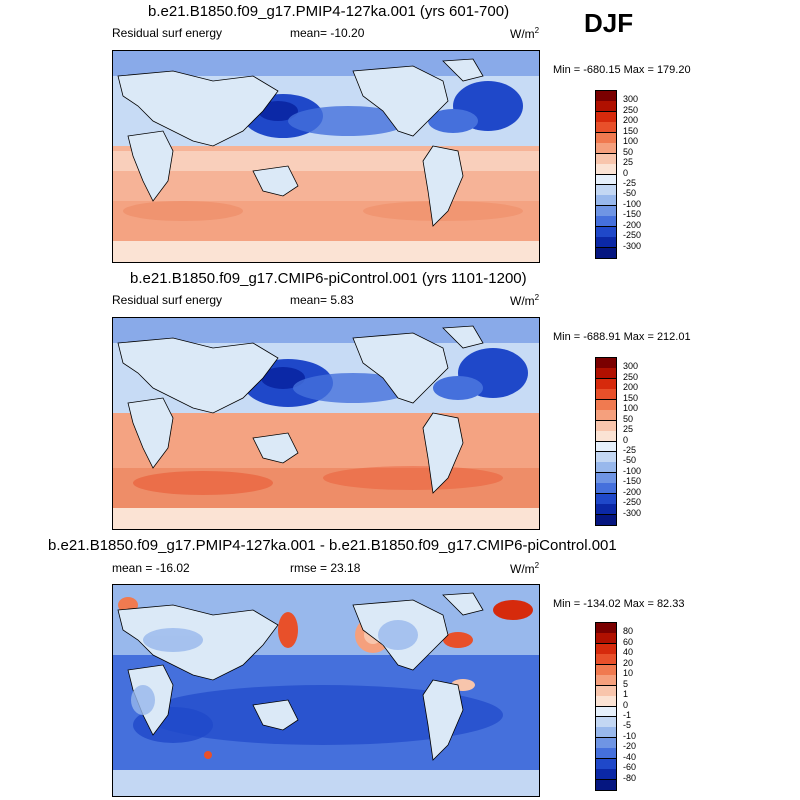  What do you see at coordinates (322, 300) in the screenshot?
I see `panel-2-mean: mean= 5.83` at bounding box center [322, 300].